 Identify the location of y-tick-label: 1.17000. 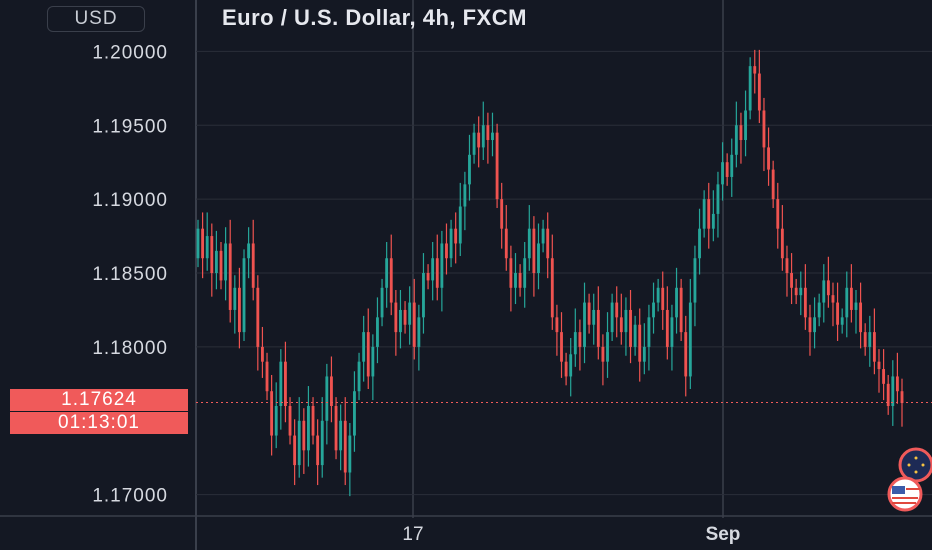
(130, 496).